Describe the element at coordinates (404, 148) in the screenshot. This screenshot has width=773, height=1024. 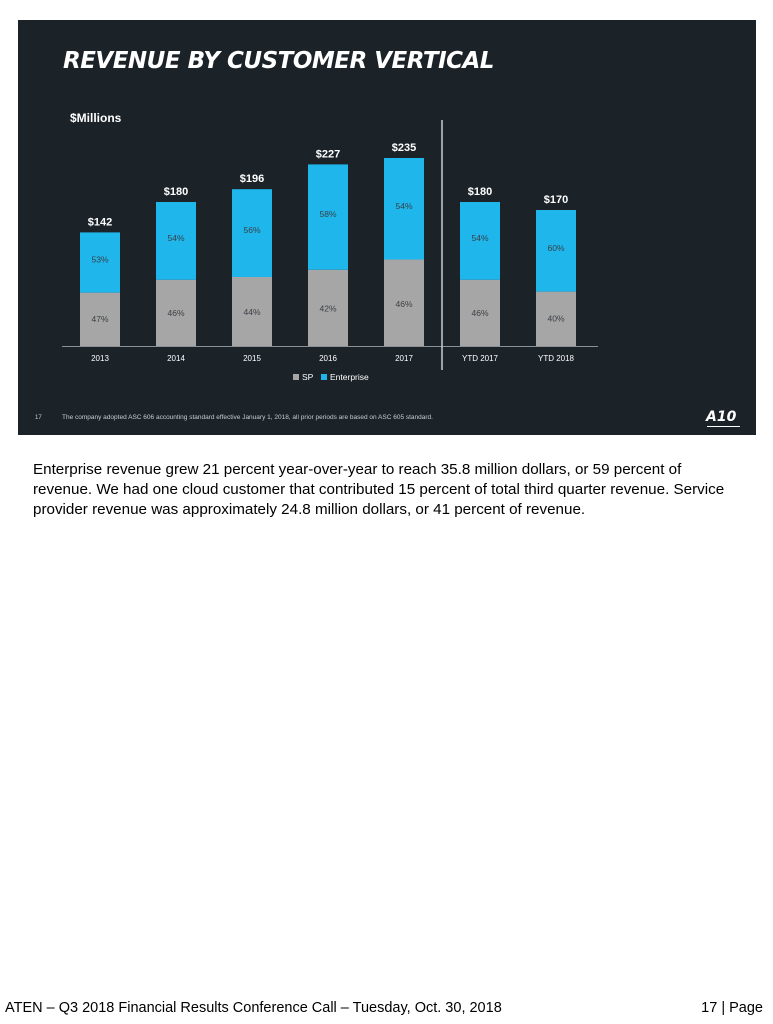
I see `bar-total-label: $235` at that location.